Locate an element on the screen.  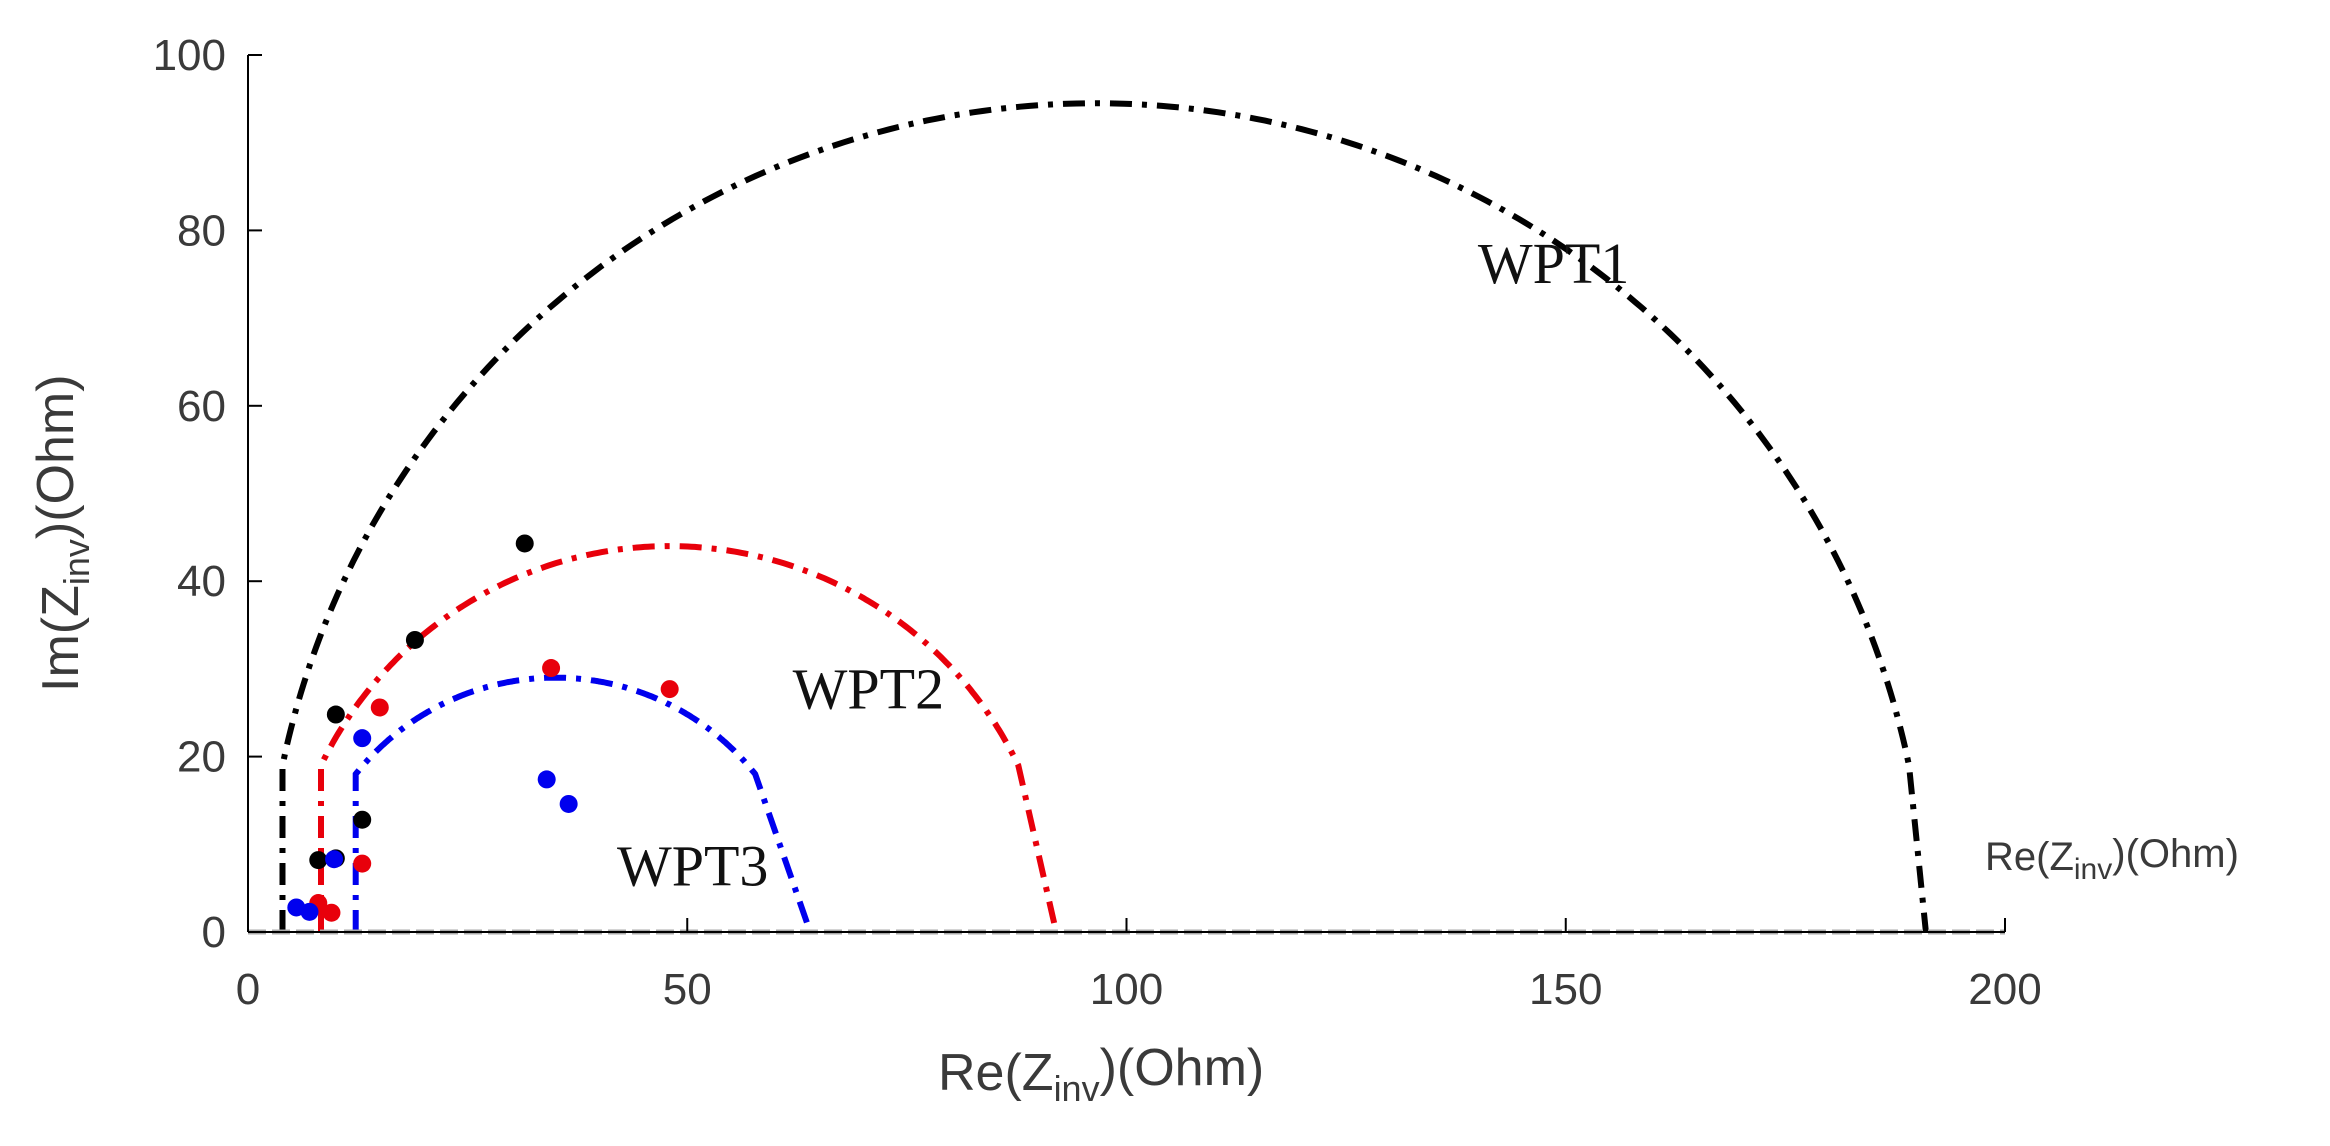
series-label-wpt2: WPT2 is located at coordinates (868, 688).